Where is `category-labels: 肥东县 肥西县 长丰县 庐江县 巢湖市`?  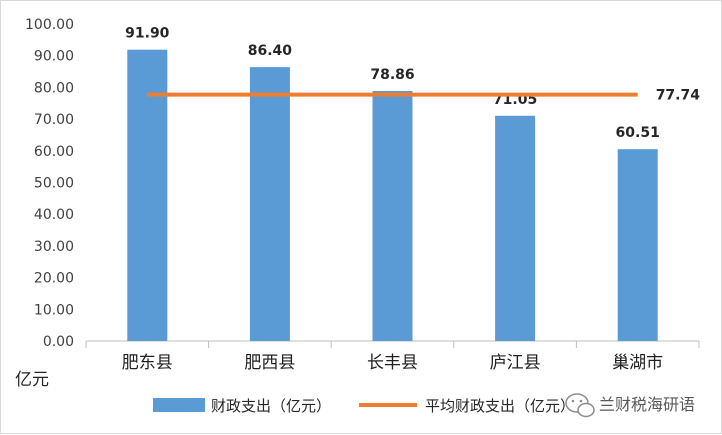 category-labels: 肥东县 肥西县 长丰县 庐江县 巢湖市 is located at coordinates (392, 363).